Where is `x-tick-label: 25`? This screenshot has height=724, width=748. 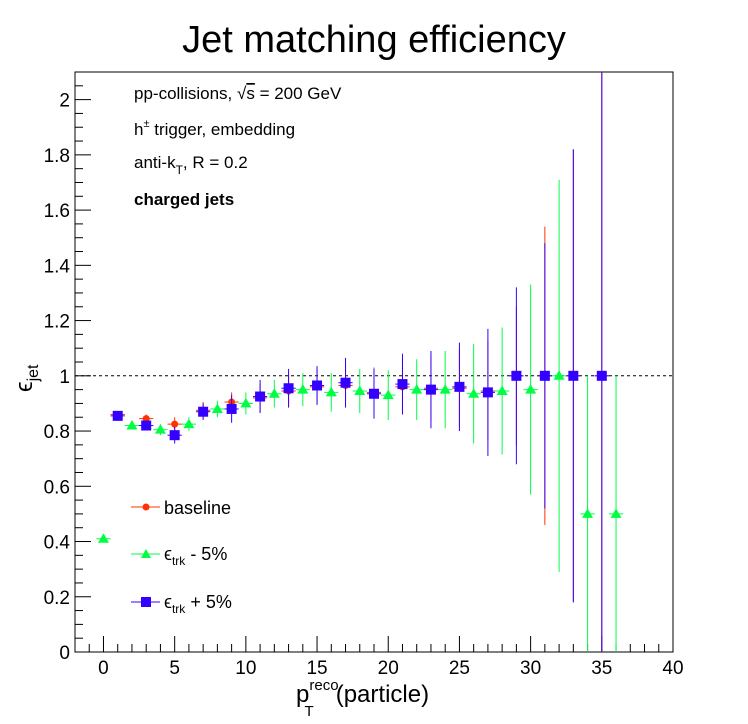 x-tick-label: 25 is located at coordinates (459, 668).